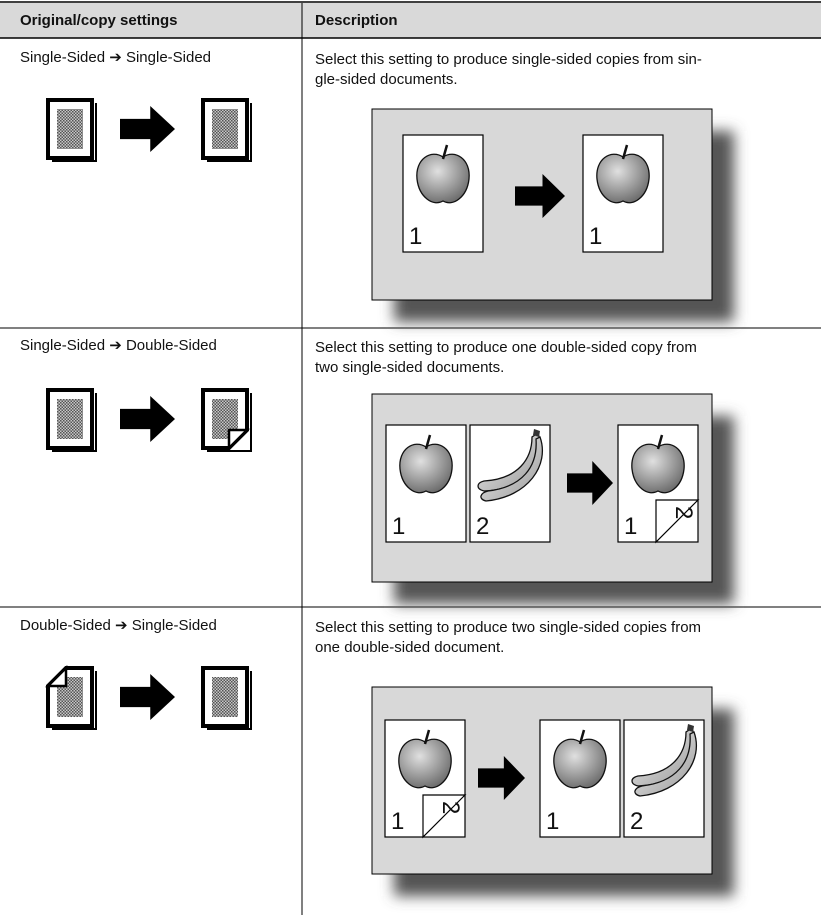 The width and height of the screenshot is (821, 924). What do you see at coordinates (409, 367) in the screenshot?
I see `description-line: two single-sided documents.` at bounding box center [409, 367].